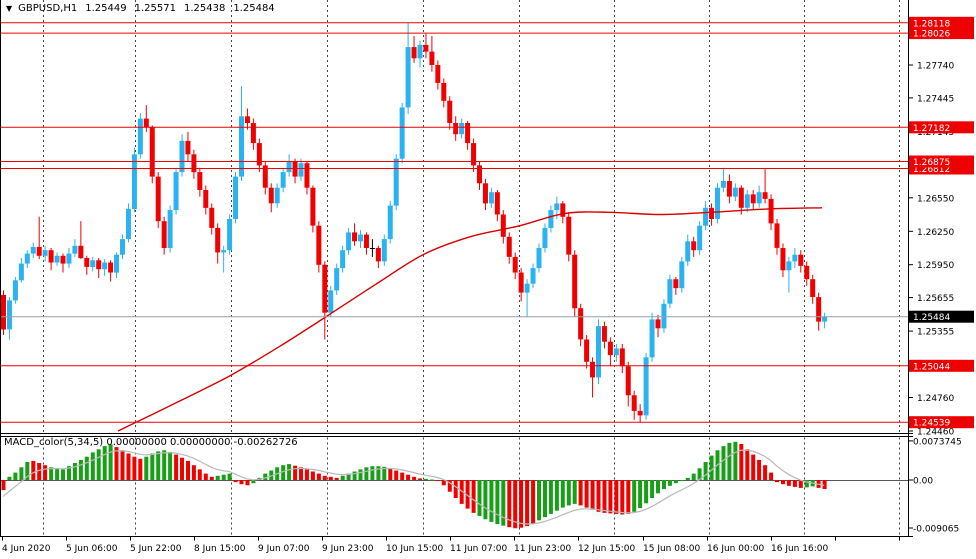 This screenshot has width=976, height=559. I want to click on price-axis-label: 1.25655, so click(935, 299).